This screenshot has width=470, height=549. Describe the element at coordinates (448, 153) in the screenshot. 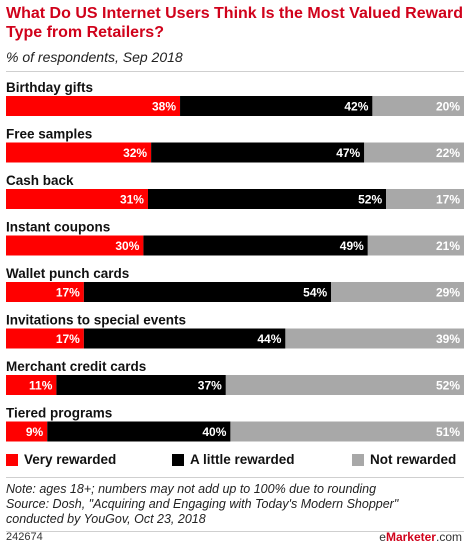

I see `data-label-not: 22%` at that location.